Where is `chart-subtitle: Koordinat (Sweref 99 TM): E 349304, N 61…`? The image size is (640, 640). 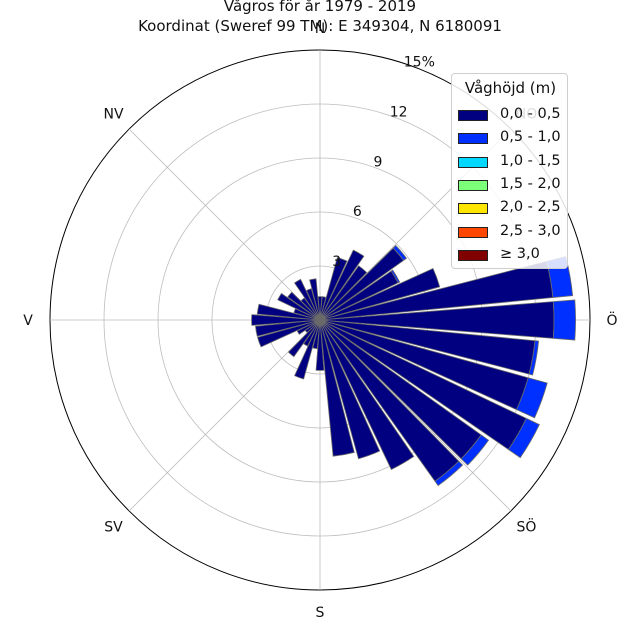
chart-subtitle: Koordinat (Sweref 99 TM): E 349304, N 61… is located at coordinates (320, 26).